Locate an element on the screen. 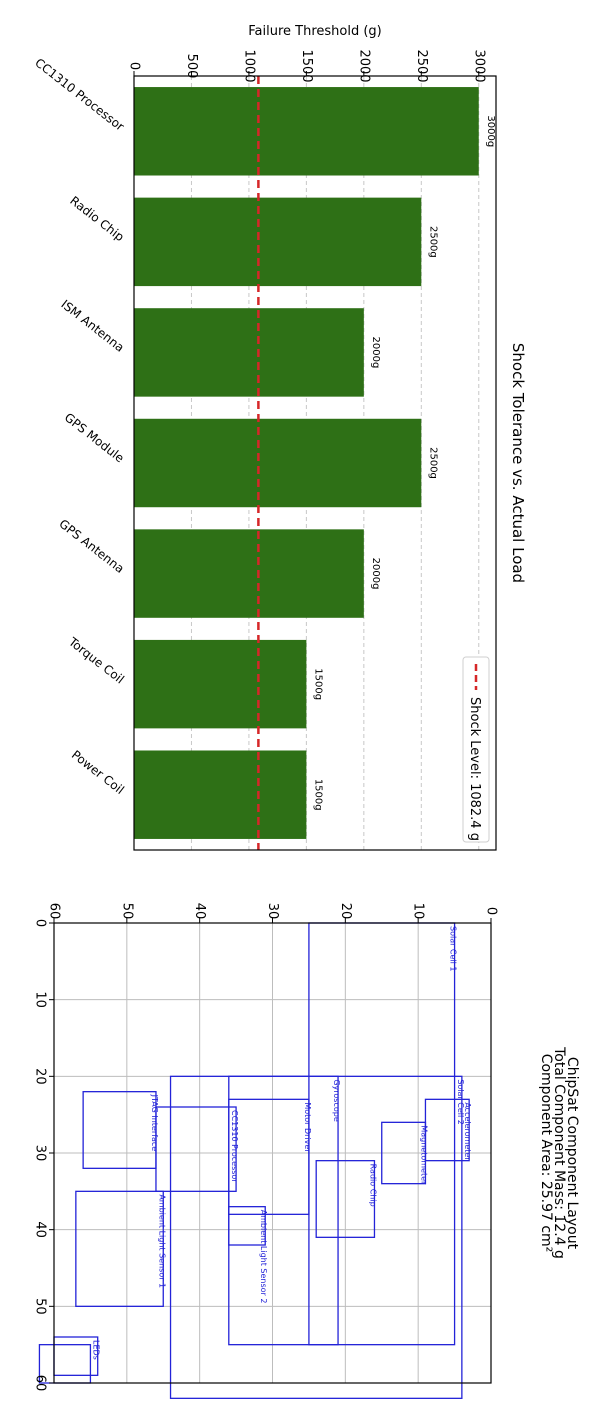  category-label: GPS Antenna is located at coordinates (91, 546).